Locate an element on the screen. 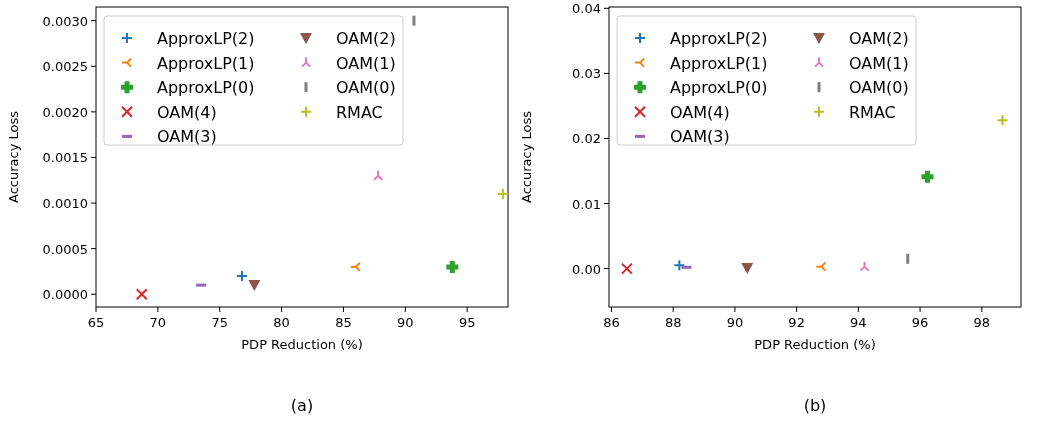  x-tick-label: 80 is located at coordinates (281, 322).